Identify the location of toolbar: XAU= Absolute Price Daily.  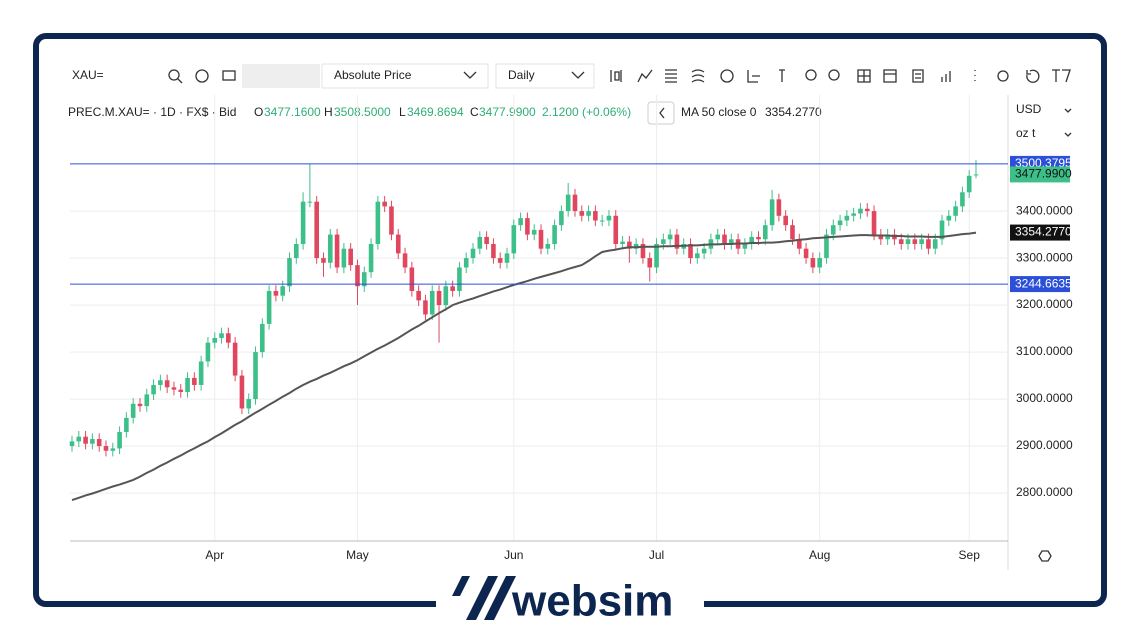
(569, 76).